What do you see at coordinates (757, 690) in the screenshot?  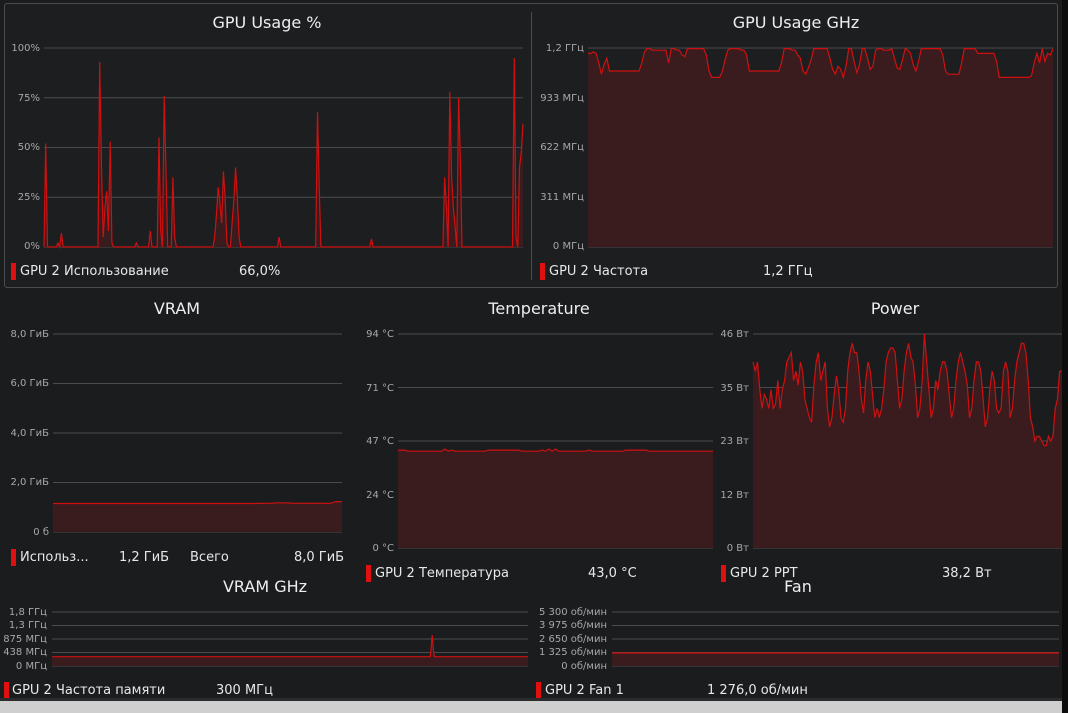 I see `fan-legend-value: 1 276,0 об/мин` at bounding box center [757, 690].